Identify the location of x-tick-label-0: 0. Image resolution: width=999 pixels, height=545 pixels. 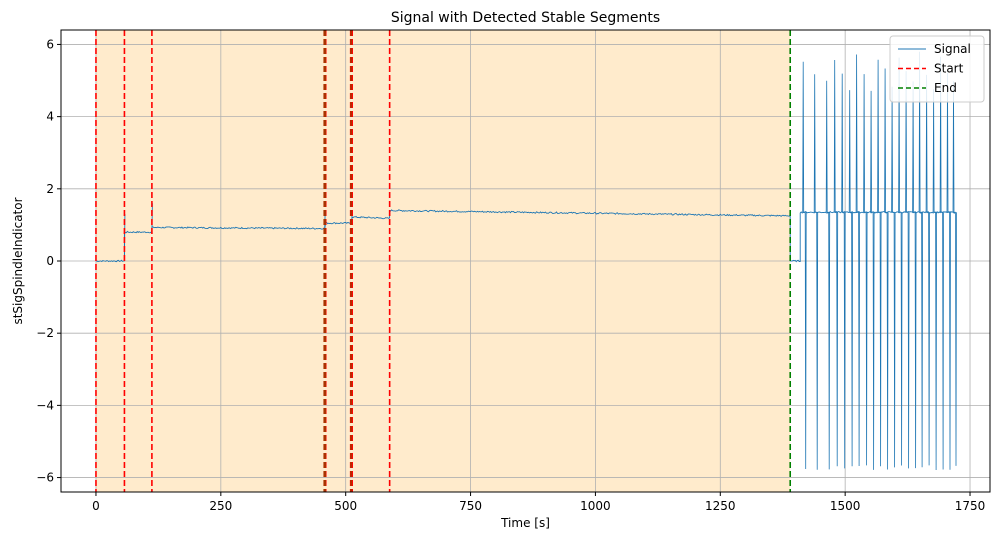
(96, 506).